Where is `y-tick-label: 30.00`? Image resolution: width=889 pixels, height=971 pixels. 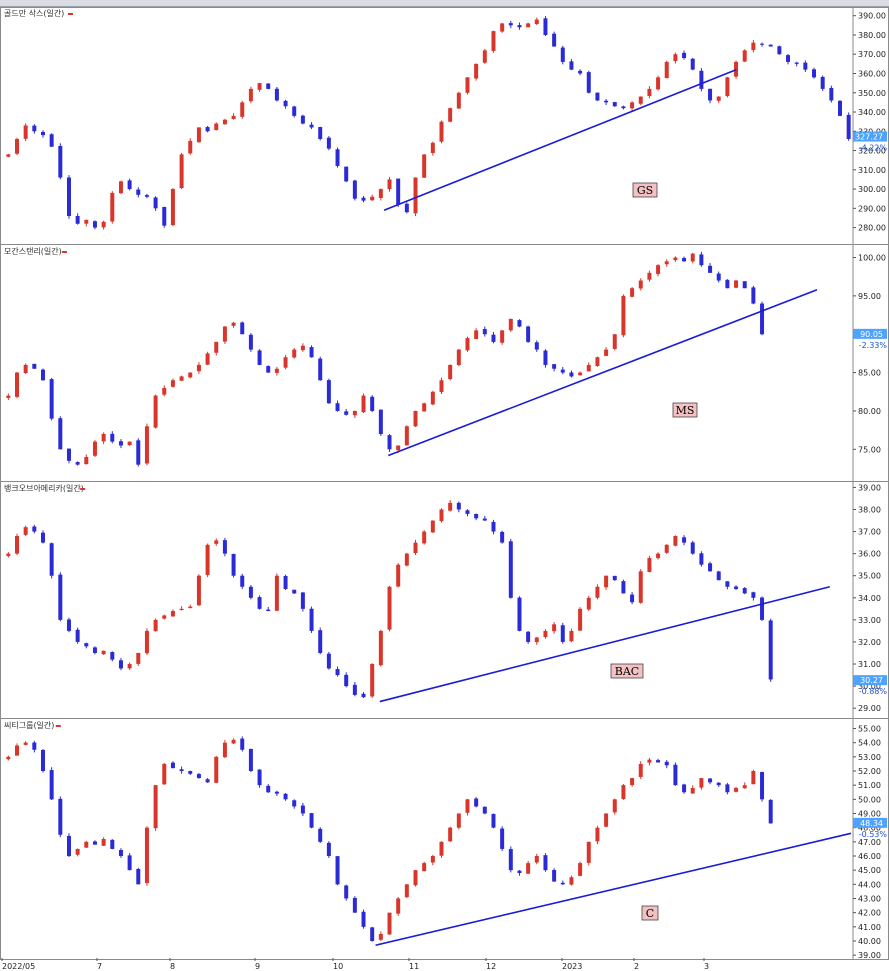
y-tick-label: 30.00 is located at coordinates (869, 686).